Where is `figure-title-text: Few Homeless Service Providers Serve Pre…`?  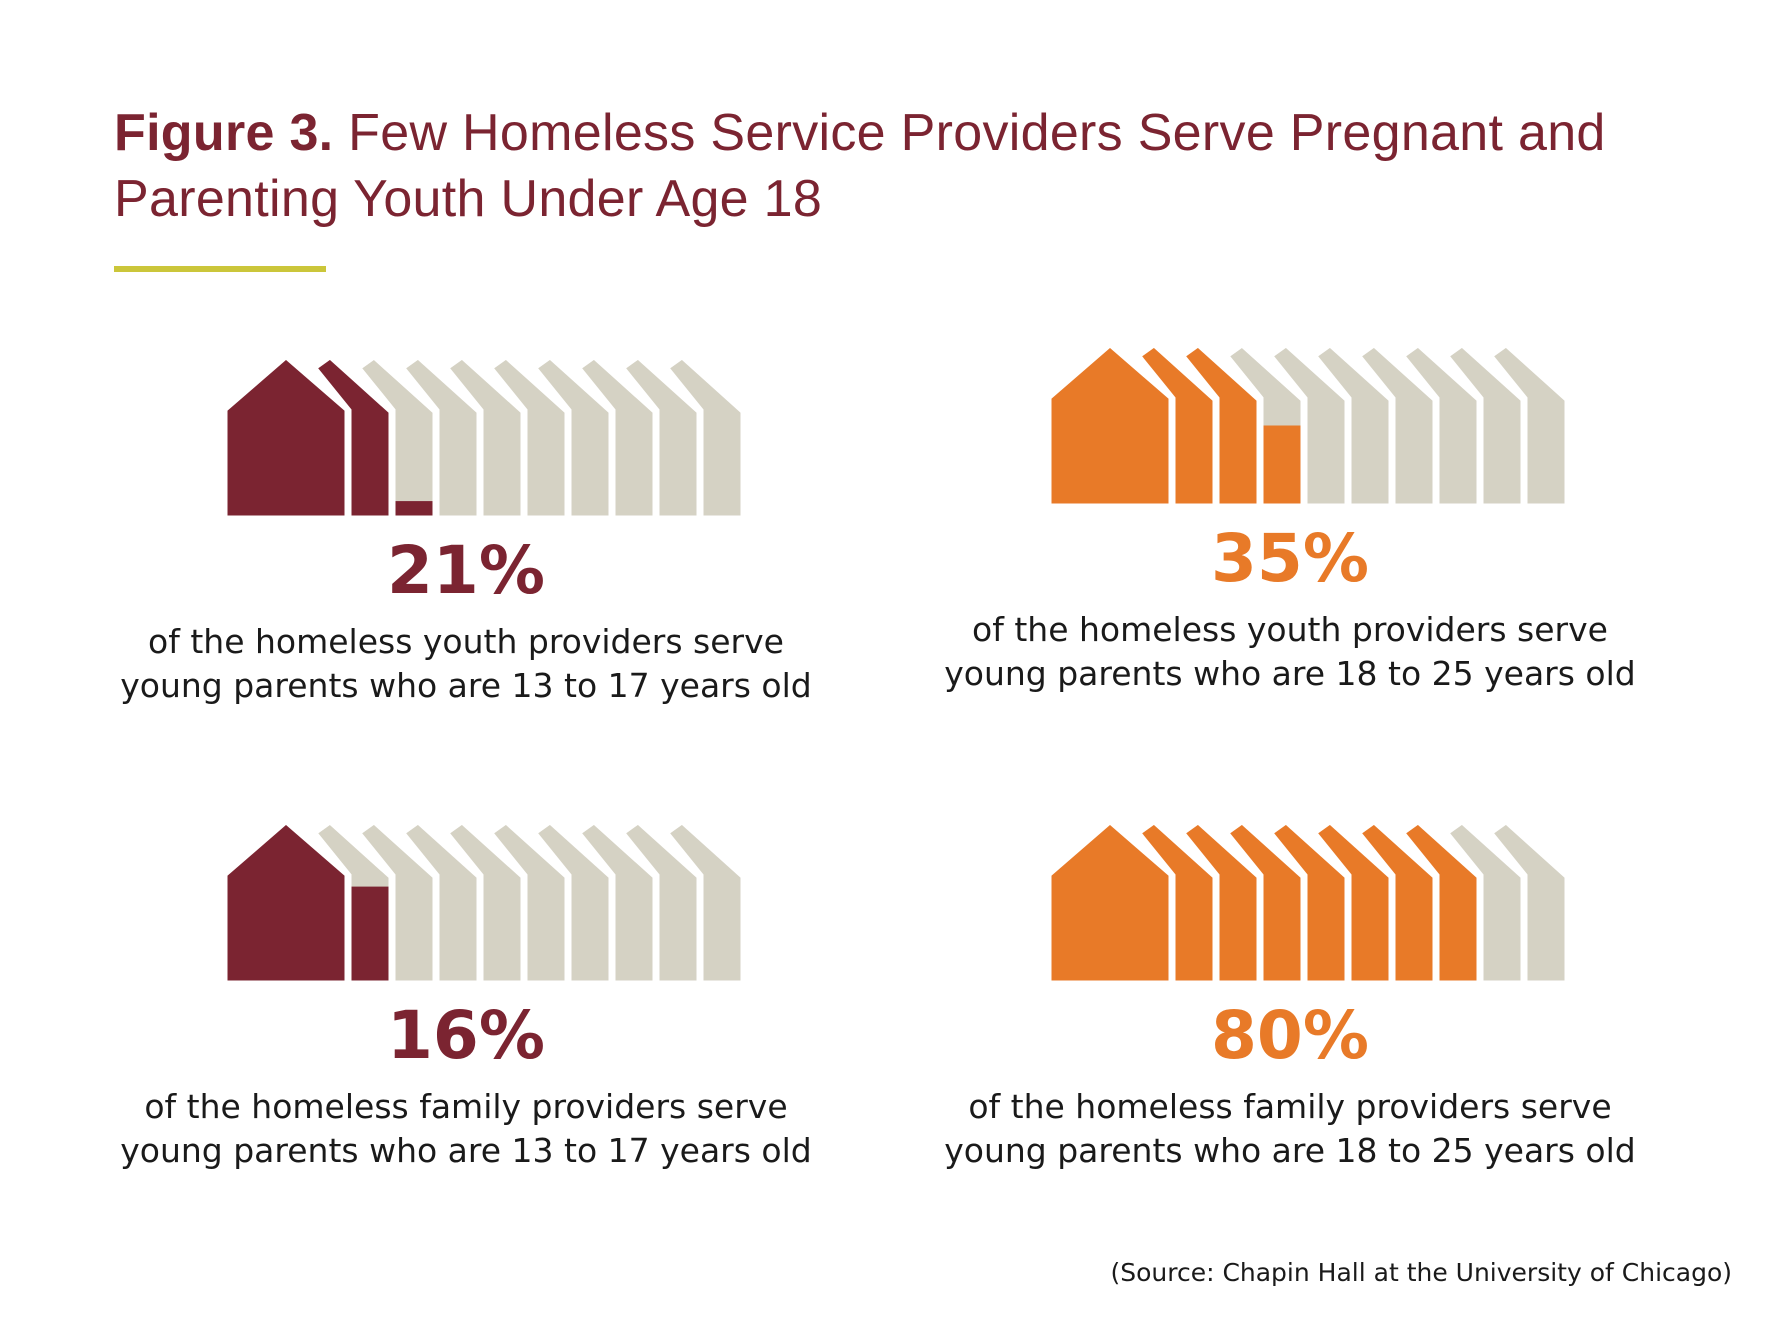
figure-title-text: Few Homeless Service Providers Serve Pre… is located at coordinates (860, 166).